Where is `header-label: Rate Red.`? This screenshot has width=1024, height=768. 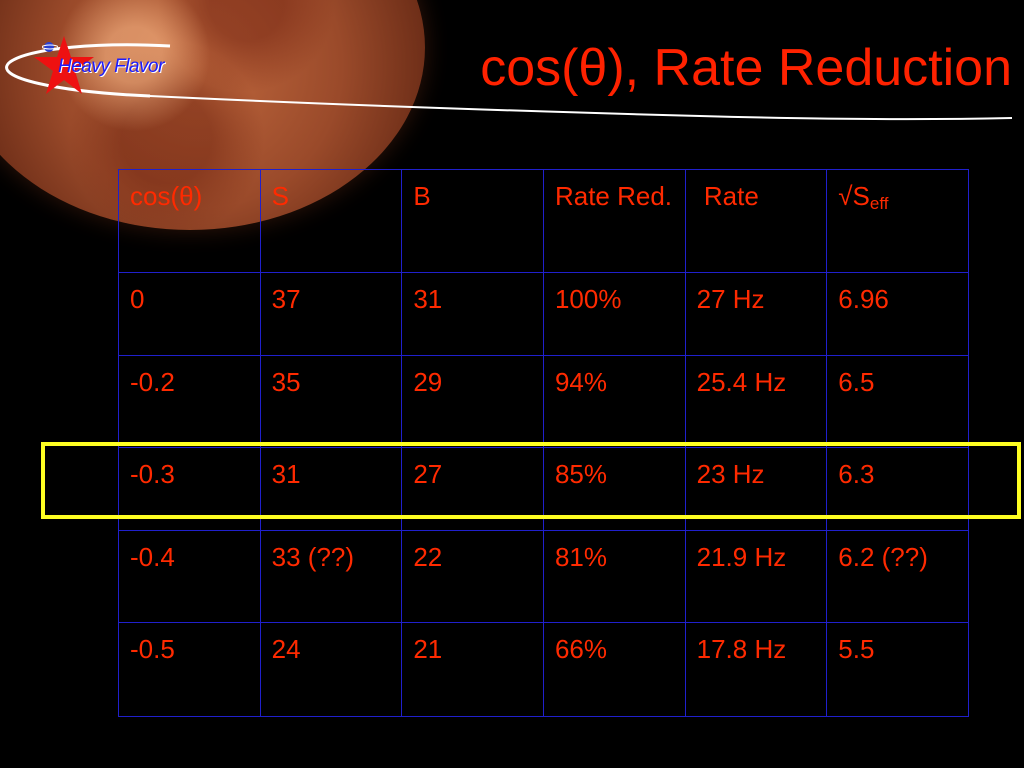 header-label: Rate Red. is located at coordinates (613, 196).